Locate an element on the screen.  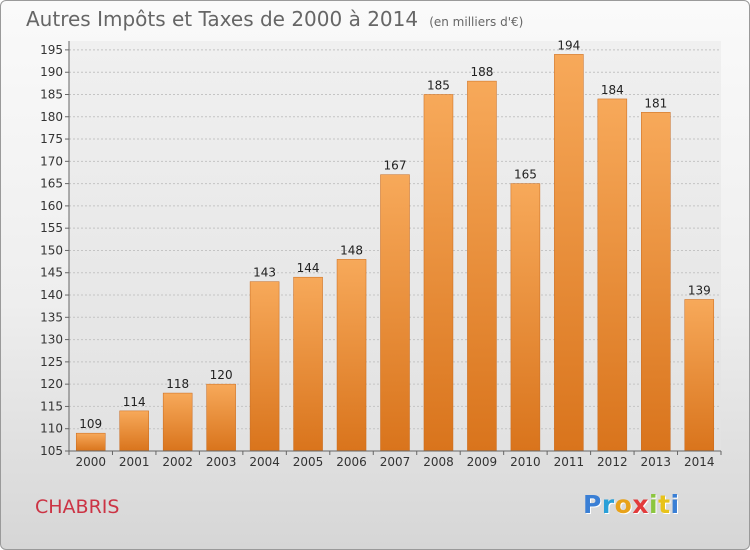
bar-2002 is located at coordinates (177, 422).